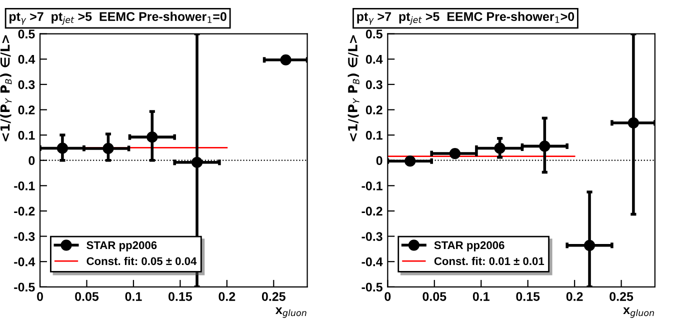 The image size is (696, 322). Describe the element at coordinates (465, 18) in the screenshot. I see `chart-title: pt$_{γ}$ >7 pt$_{jet}$ >5 EEMC Pre-shower$_{1}$>0` at that location.